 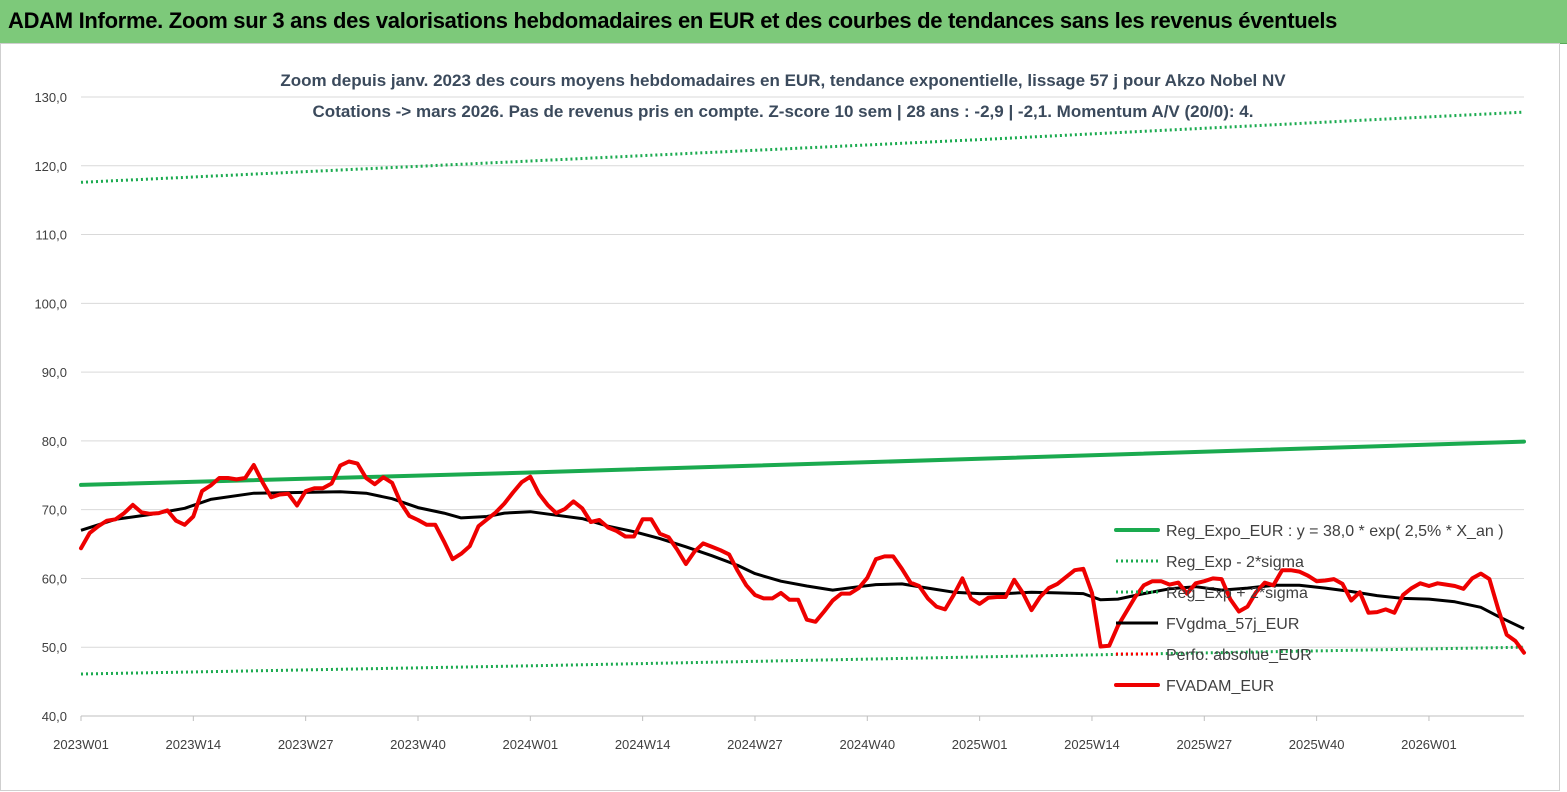 What do you see at coordinates (1232, 624) in the screenshot?
I see `legend-label: FVgdma_57j_EUR` at bounding box center [1232, 624].